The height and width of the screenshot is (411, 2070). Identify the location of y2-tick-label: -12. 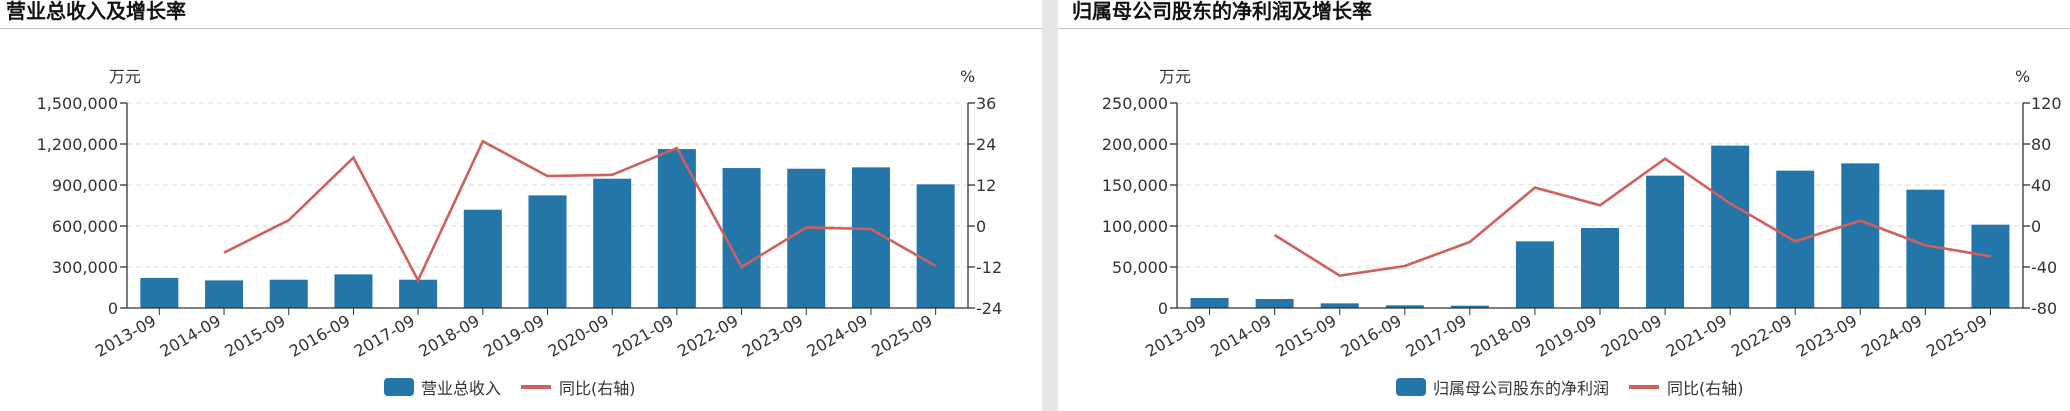
(989, 267).